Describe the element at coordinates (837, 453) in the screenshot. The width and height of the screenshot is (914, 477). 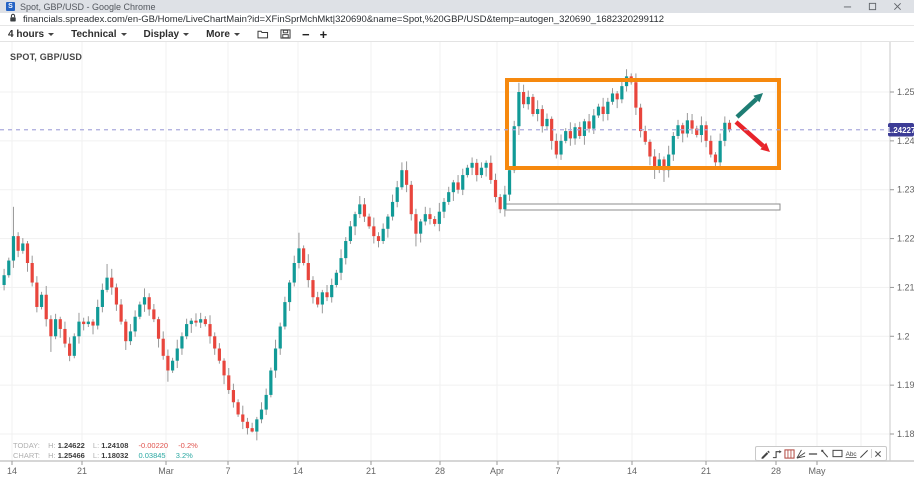
I see `rectangle-tool-icon` at that location.